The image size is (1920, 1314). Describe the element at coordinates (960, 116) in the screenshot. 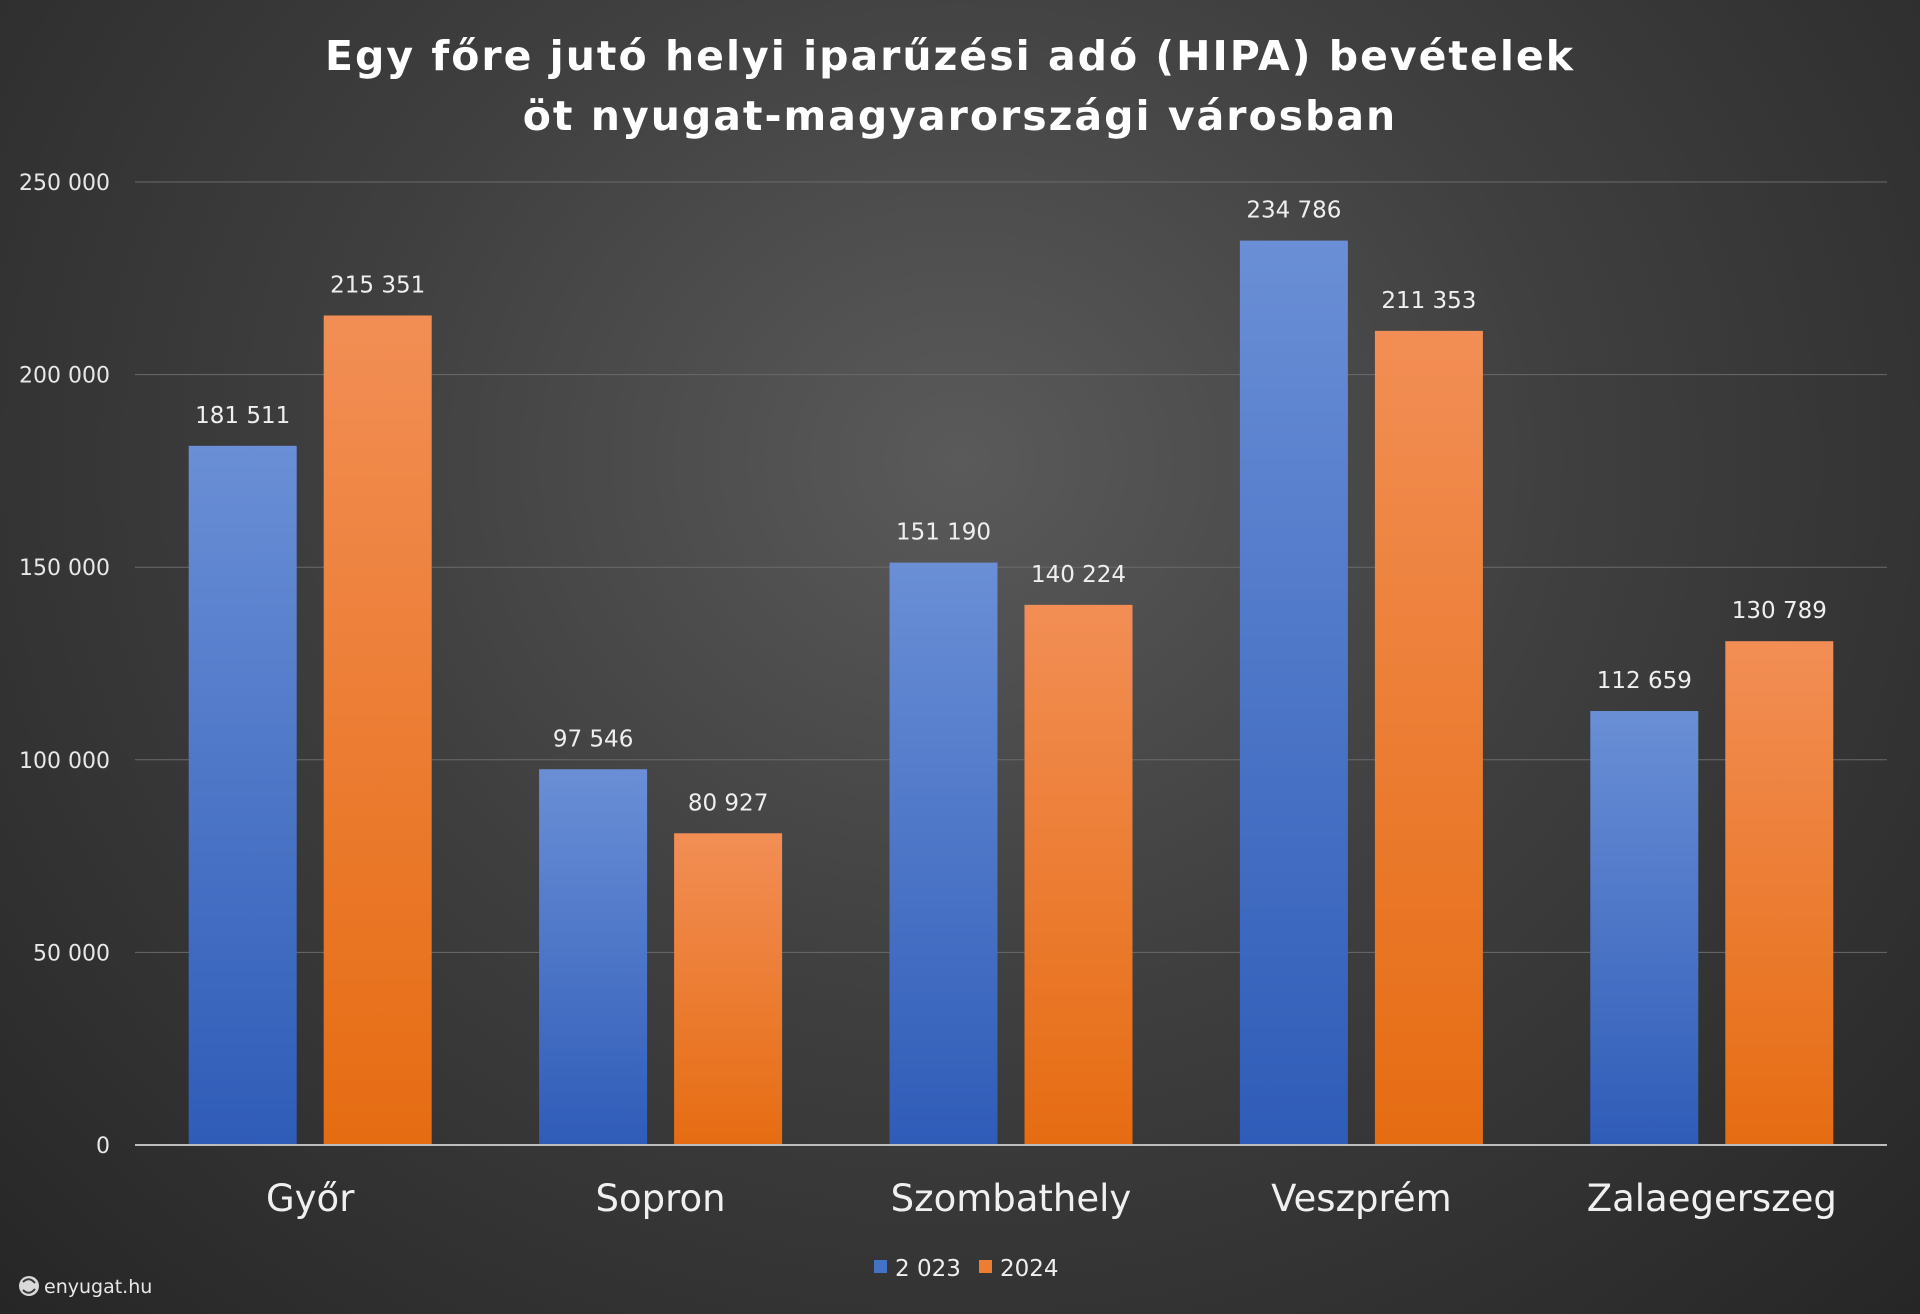

I see `chart-title-line-2: öt nyugat-magyarországi városban` at that location.